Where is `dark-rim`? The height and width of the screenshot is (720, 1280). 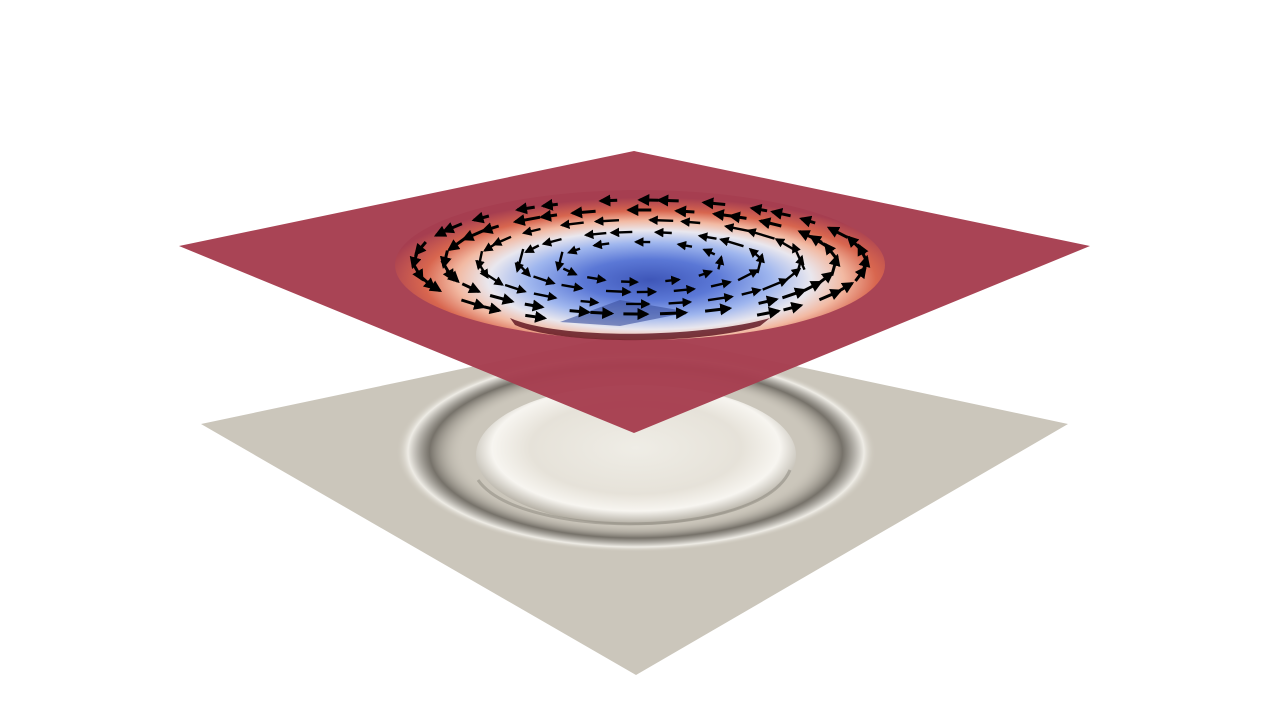 dark-rim is located at coordinates (640, 329).